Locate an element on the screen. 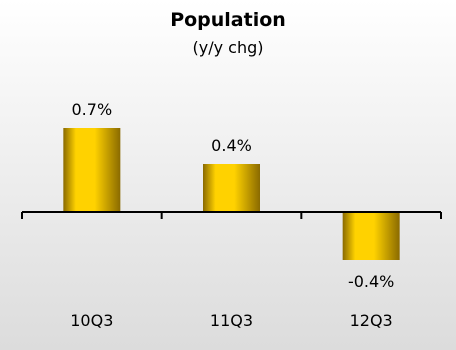  chart-title: Population is located at coordinates (228, 20).